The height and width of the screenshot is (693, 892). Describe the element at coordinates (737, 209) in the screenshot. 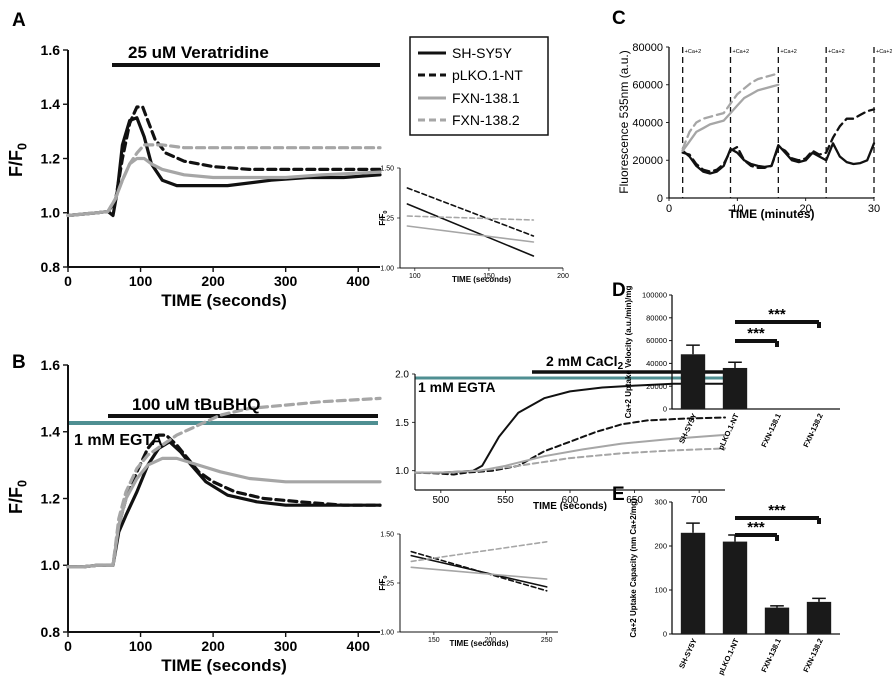

I see `x-tick-label: 10` at that location.